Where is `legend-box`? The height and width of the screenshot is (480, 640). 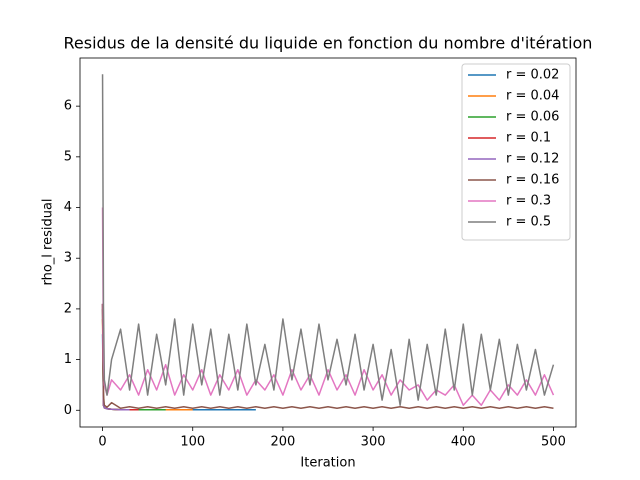
legend-box is located at coordinates (516, 152).